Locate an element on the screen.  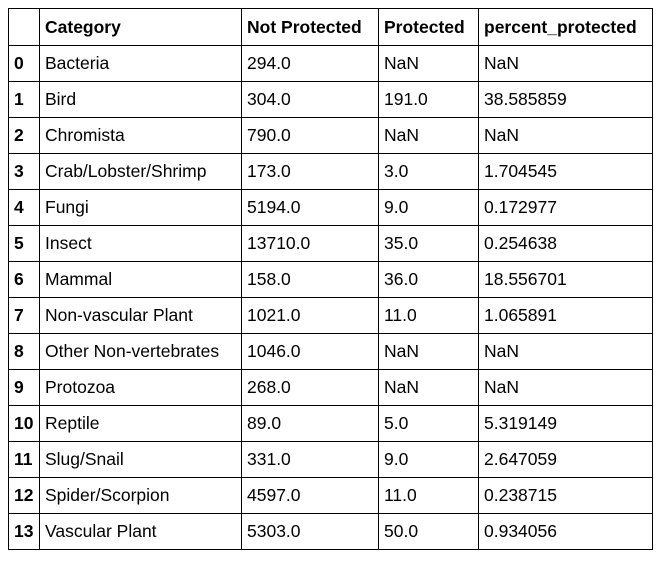
row-index-cell: 6 is located at coordinates (24, 279).